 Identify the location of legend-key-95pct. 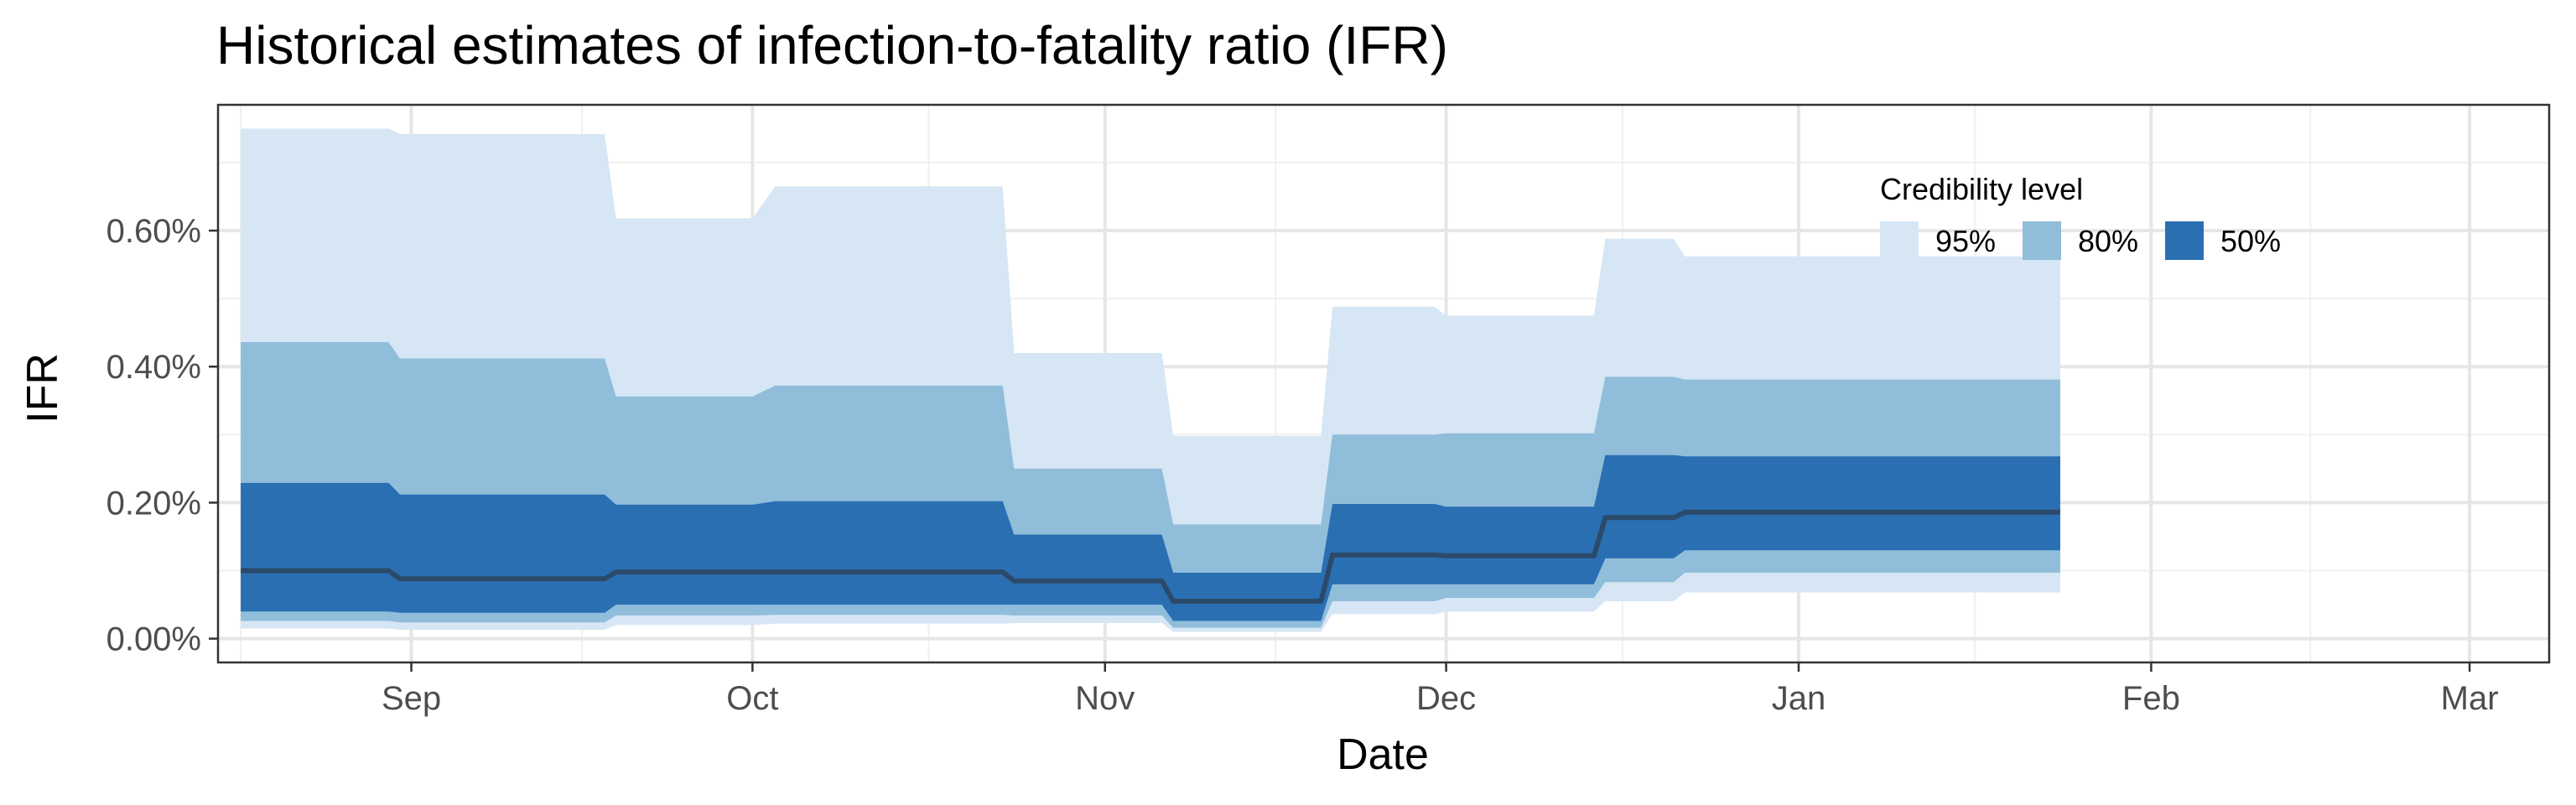
(1899, 240).